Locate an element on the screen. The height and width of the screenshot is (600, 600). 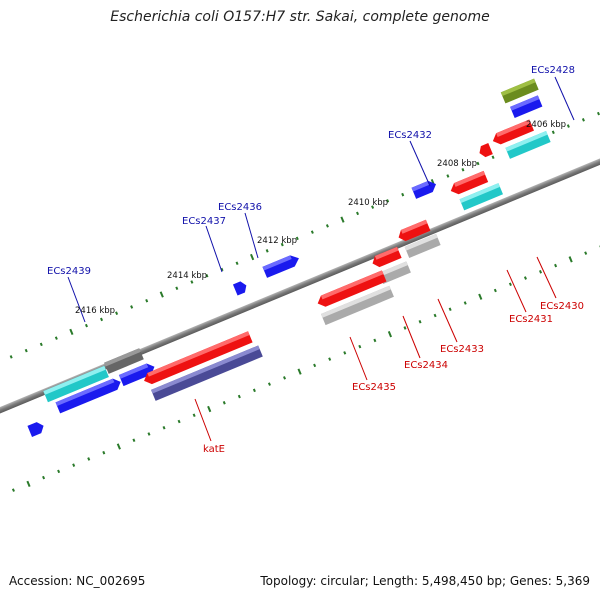
kbp-label-2410: 2410 kbp is located at coordinates (368, 203).